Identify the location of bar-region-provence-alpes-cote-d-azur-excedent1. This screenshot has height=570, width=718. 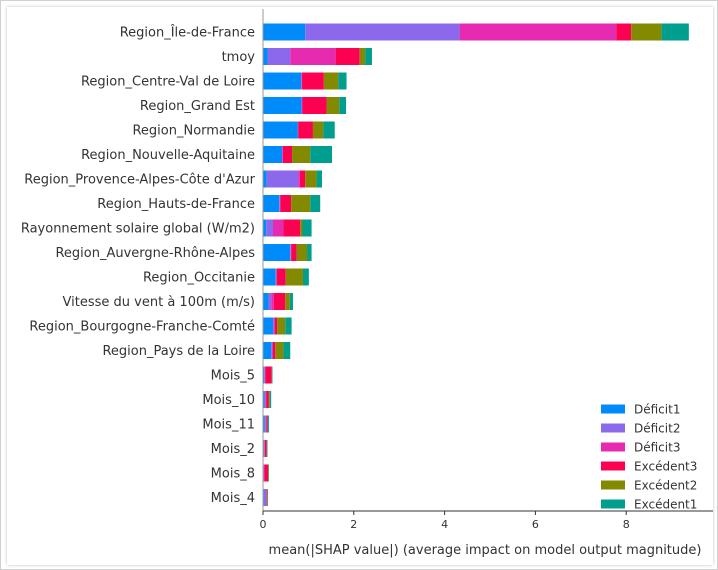
(319, 179).